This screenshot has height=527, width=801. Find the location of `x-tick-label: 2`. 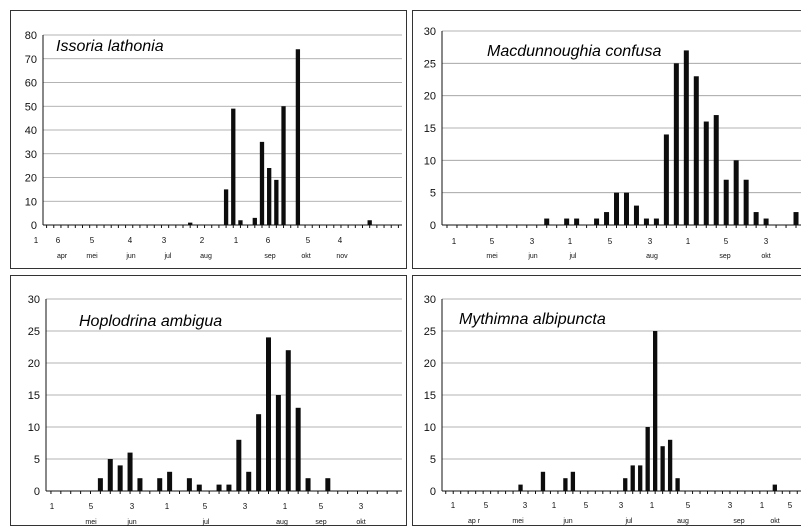

x-tick-label: 2 is located at coordinates (202, 240).